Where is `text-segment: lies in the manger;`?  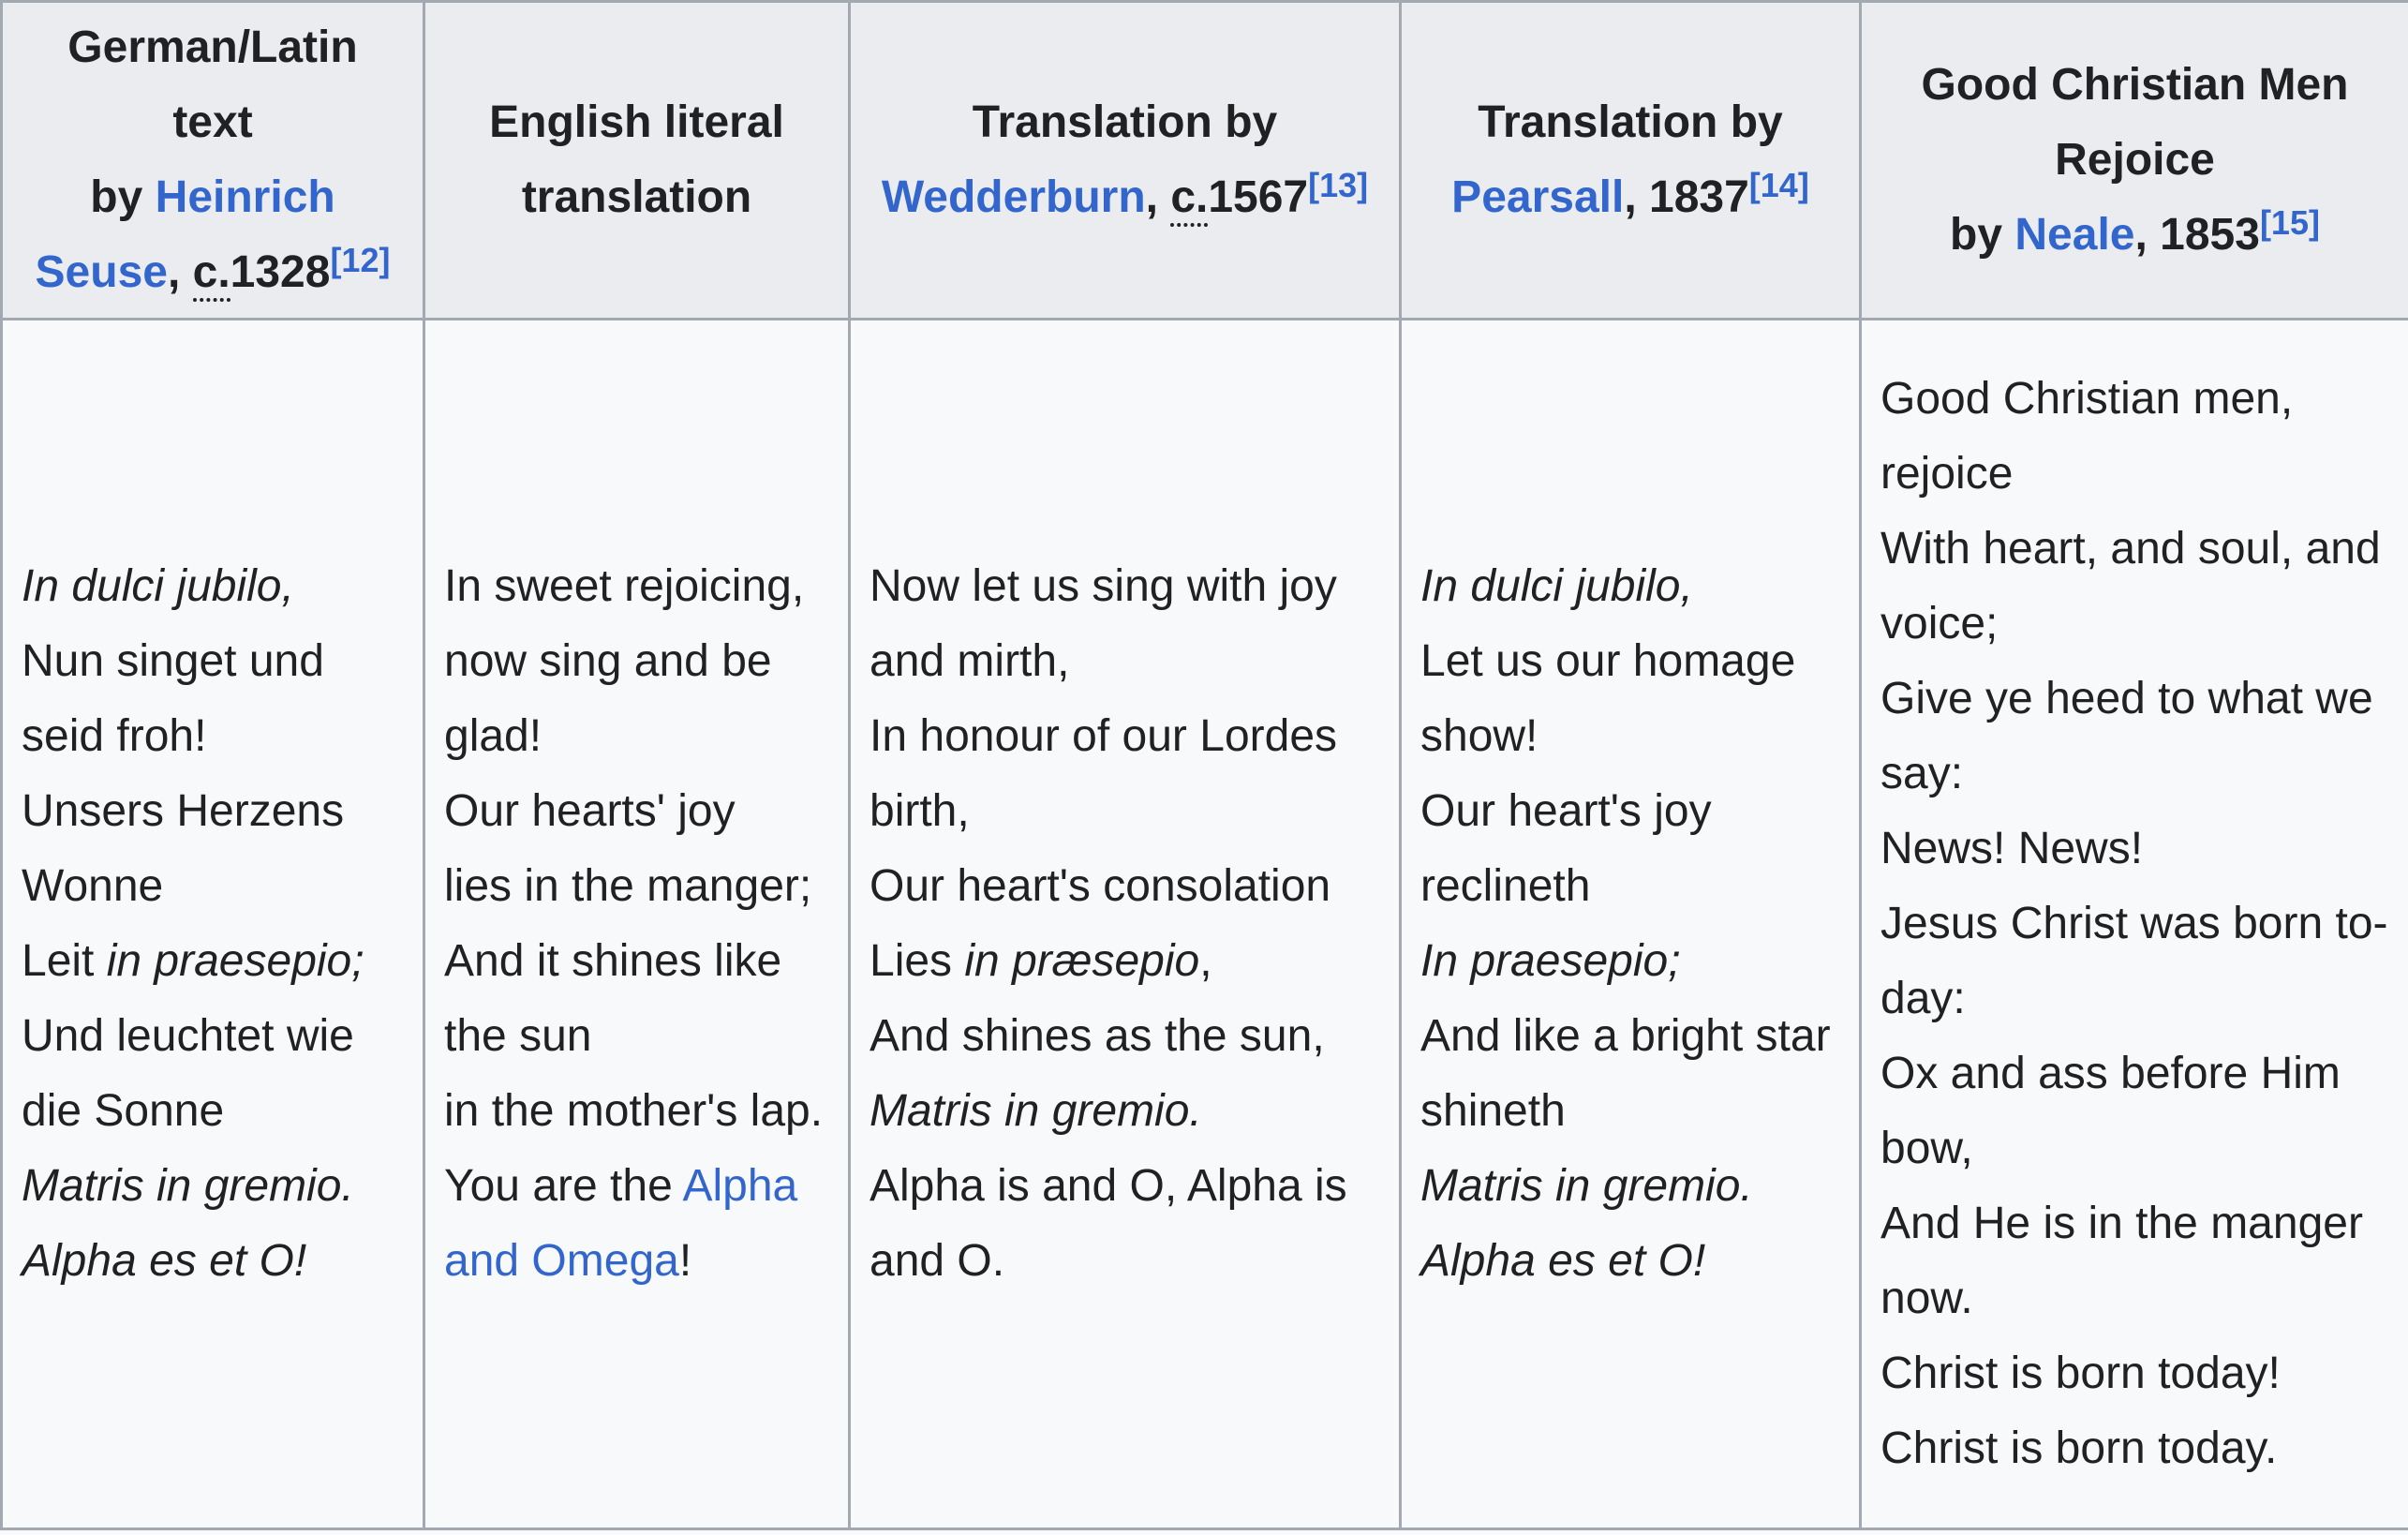 text-segment: lies in the manger; is located at coordinates (628, 886).